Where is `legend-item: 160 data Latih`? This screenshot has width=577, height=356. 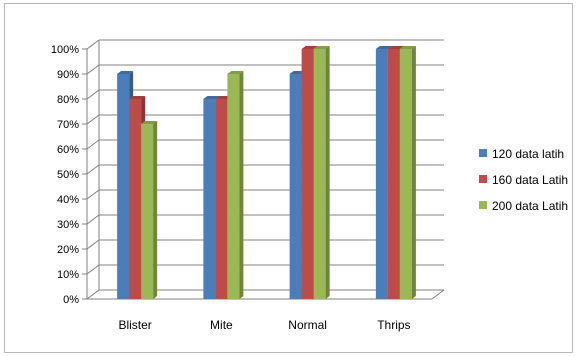
legend-item: 160 data Latih is located at coordinates (523, 180).